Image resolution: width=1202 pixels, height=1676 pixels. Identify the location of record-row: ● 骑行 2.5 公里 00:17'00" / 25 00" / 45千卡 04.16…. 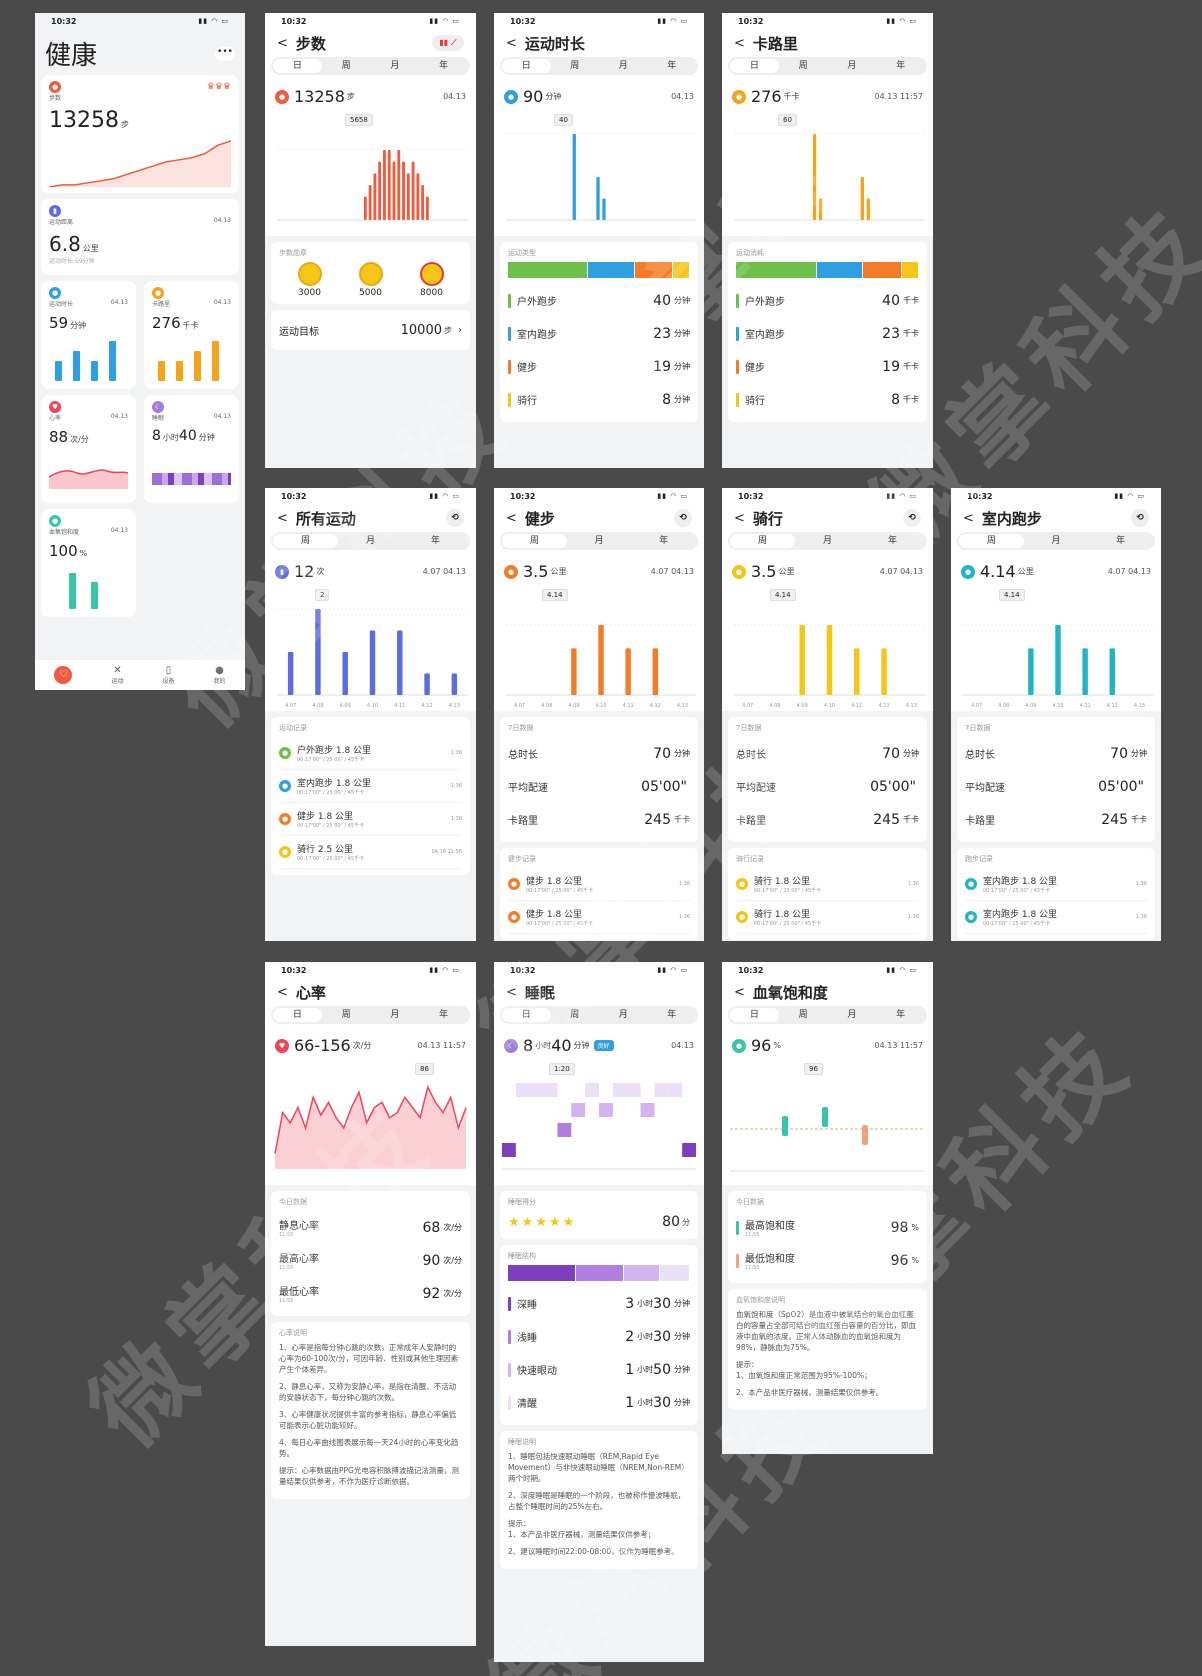
(370, 852).